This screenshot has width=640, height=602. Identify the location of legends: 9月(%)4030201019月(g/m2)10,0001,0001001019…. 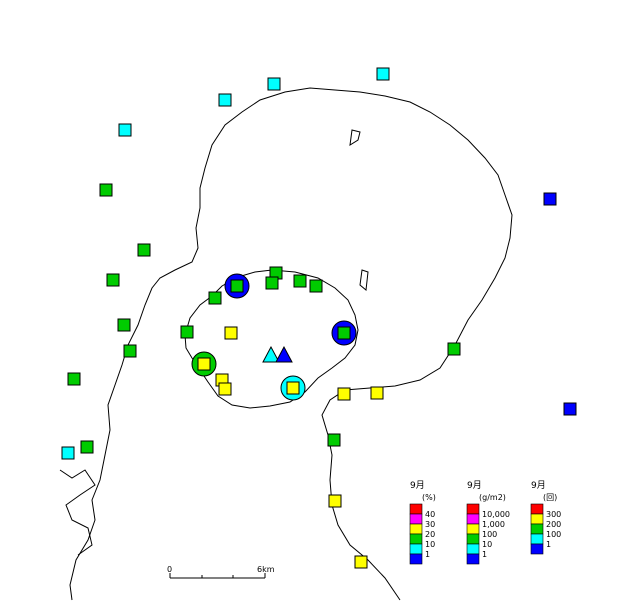
(485, 522).